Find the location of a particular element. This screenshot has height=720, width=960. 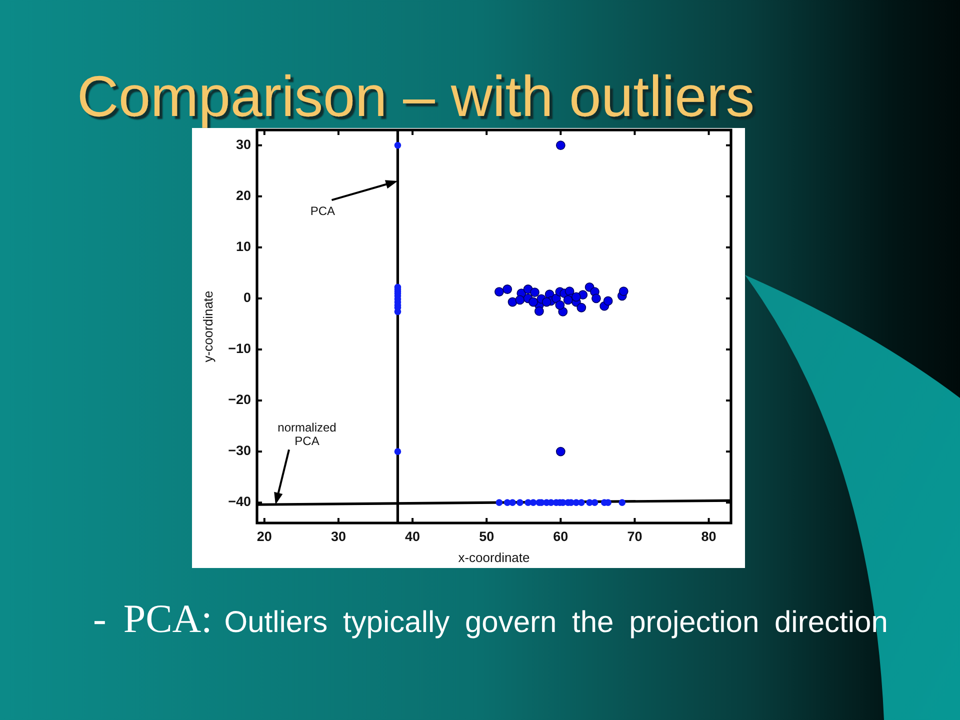

x-tick-label: 30 is located at coordinates (338, 536).